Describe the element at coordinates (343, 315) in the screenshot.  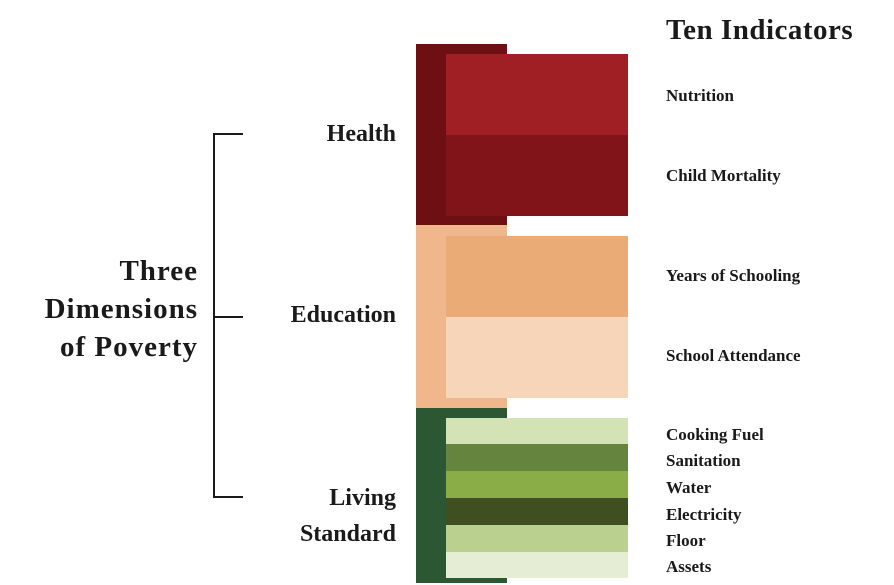
I see `dimension-label-line: Education` at that location.